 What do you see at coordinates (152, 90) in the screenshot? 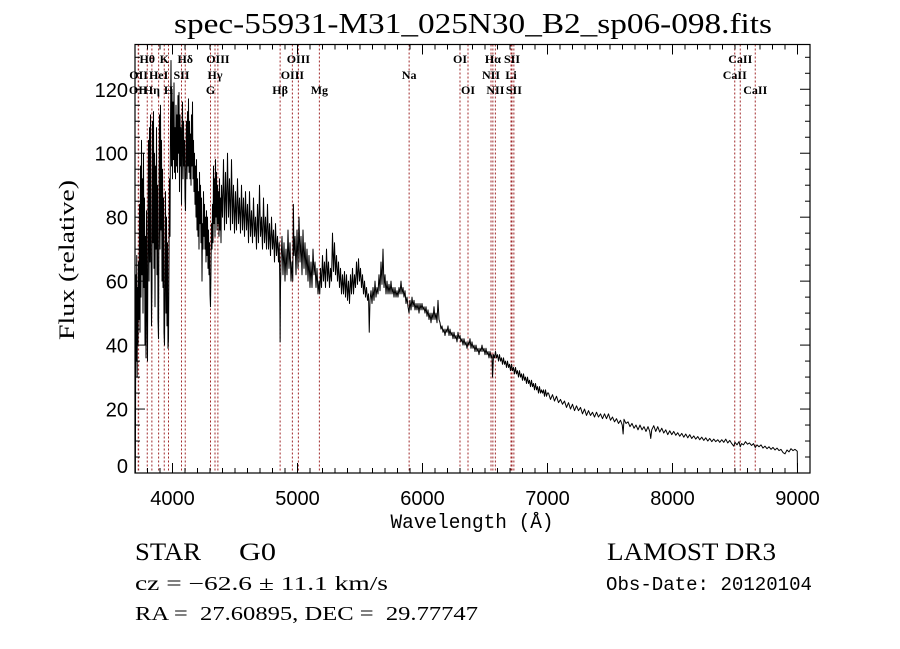
I see `line-marker-label: Hη` at bounding box center [152, 90].